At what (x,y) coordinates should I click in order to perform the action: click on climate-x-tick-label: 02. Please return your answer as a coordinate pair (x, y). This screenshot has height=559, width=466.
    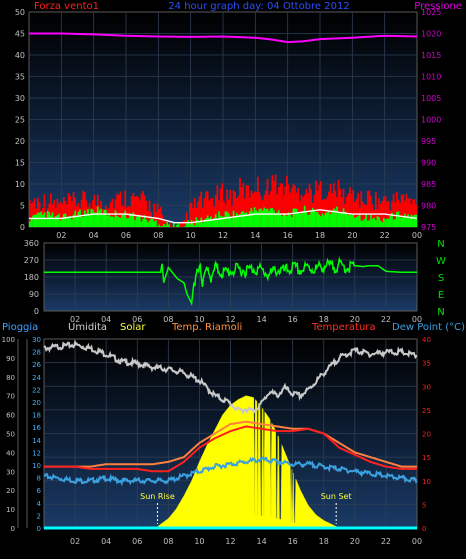
    Looking at the image, I should click on (75, 541).